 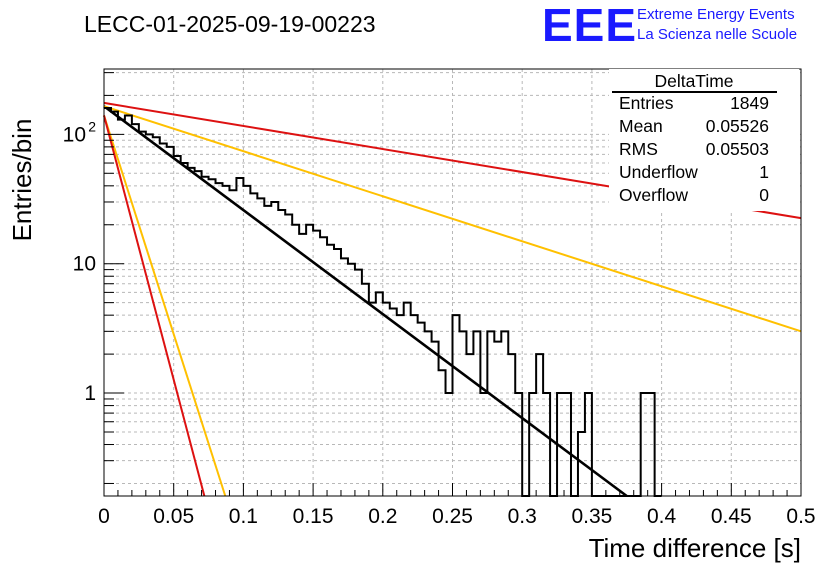 I want to click on stats-value: 1, so click(x=764, y=172).